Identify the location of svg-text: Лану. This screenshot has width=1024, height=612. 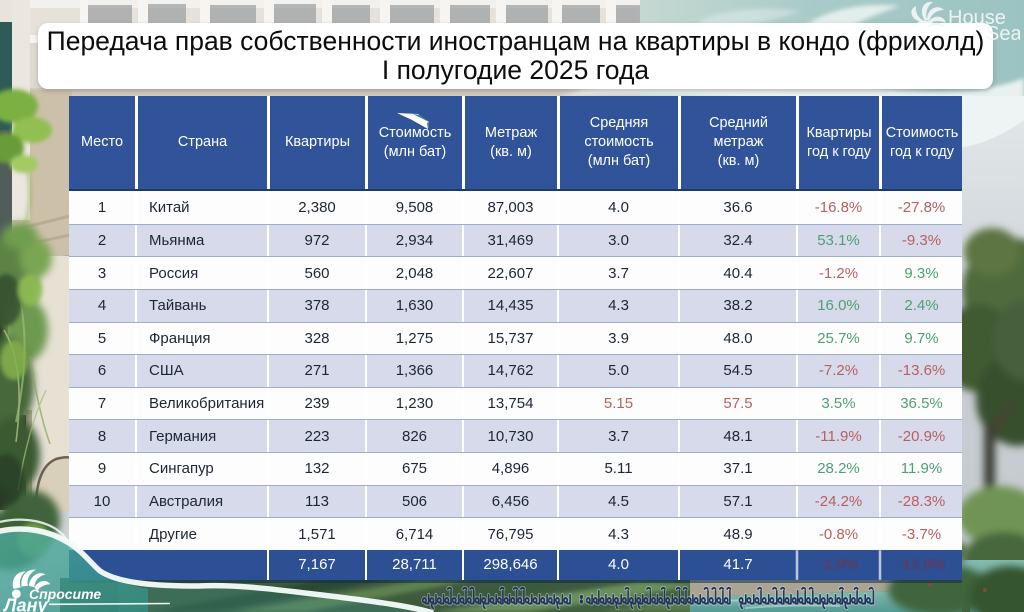
(25, 604).